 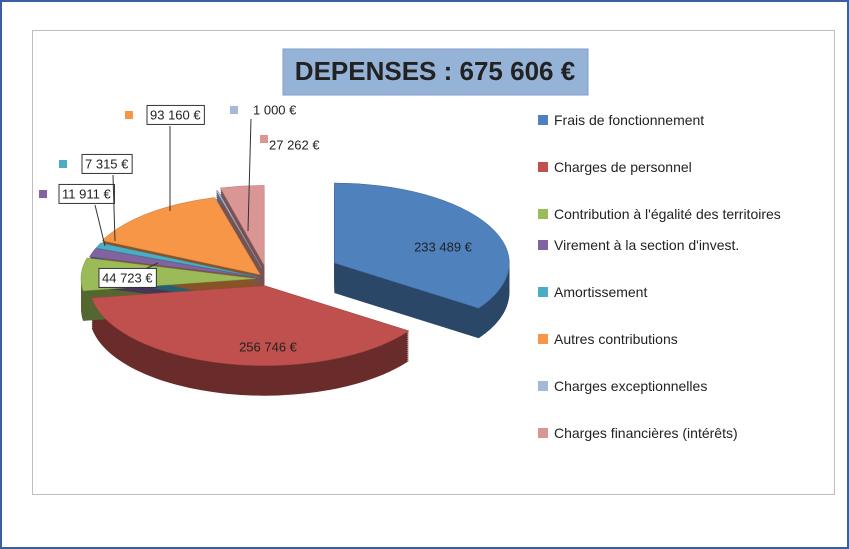 I want to click on chart-title: DEPENSES : 675 606 €, so click(x=435, y=71).